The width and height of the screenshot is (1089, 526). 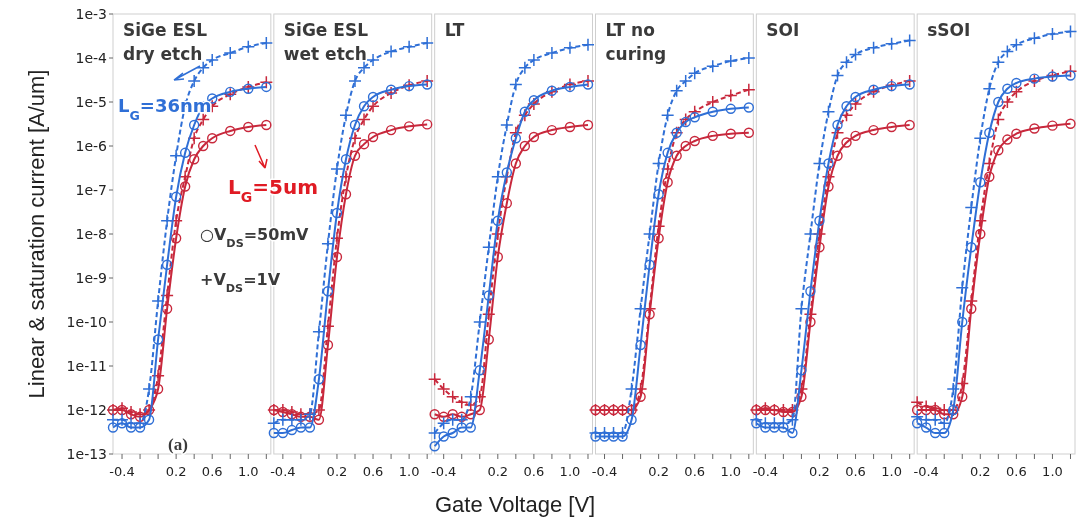 I want to click on text: SiGe ESL dry etch, so click(x=165, y=42).